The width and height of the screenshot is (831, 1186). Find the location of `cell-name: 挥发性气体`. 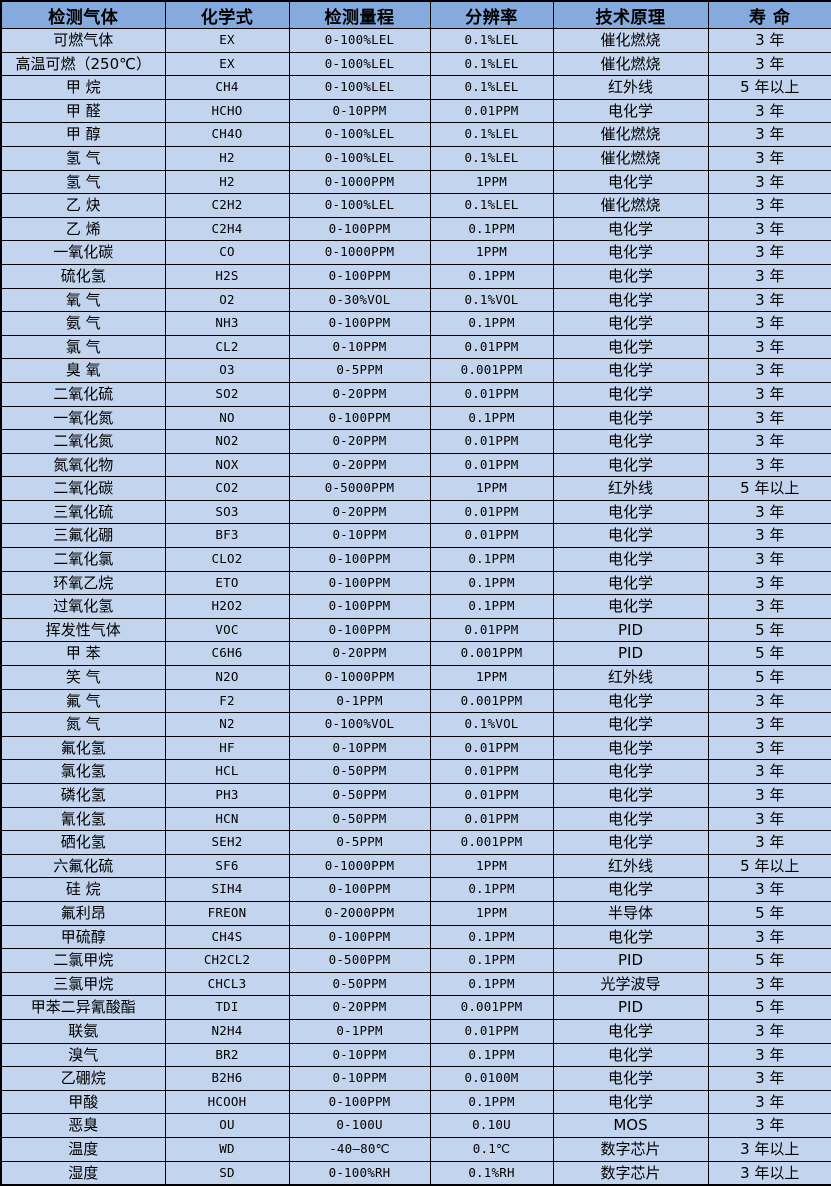

cell-name: 挥发性气体 is located at coordinates (83, 630).